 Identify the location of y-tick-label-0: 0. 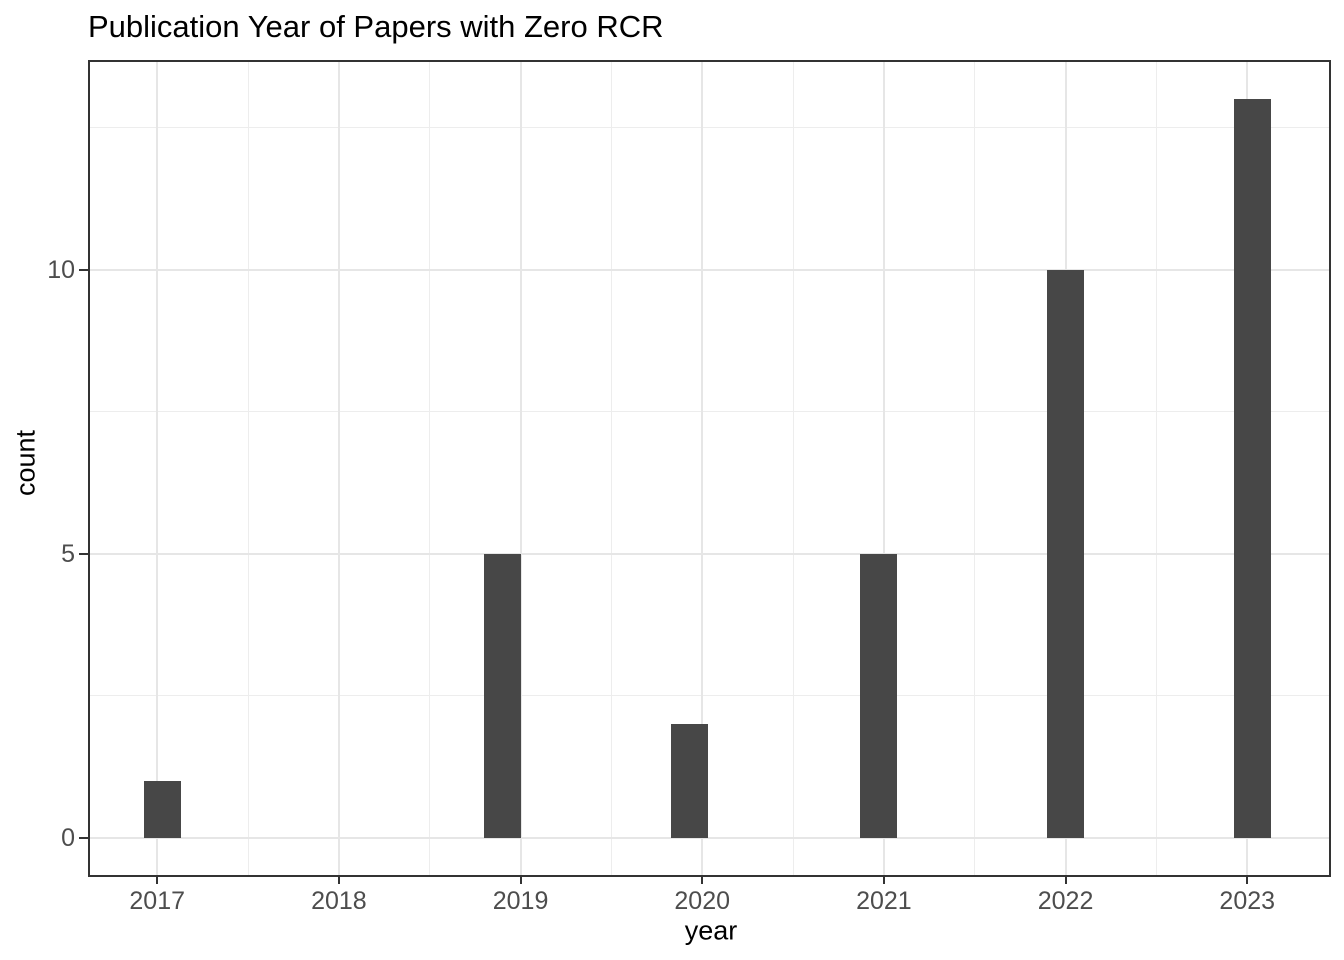
(68, 838).